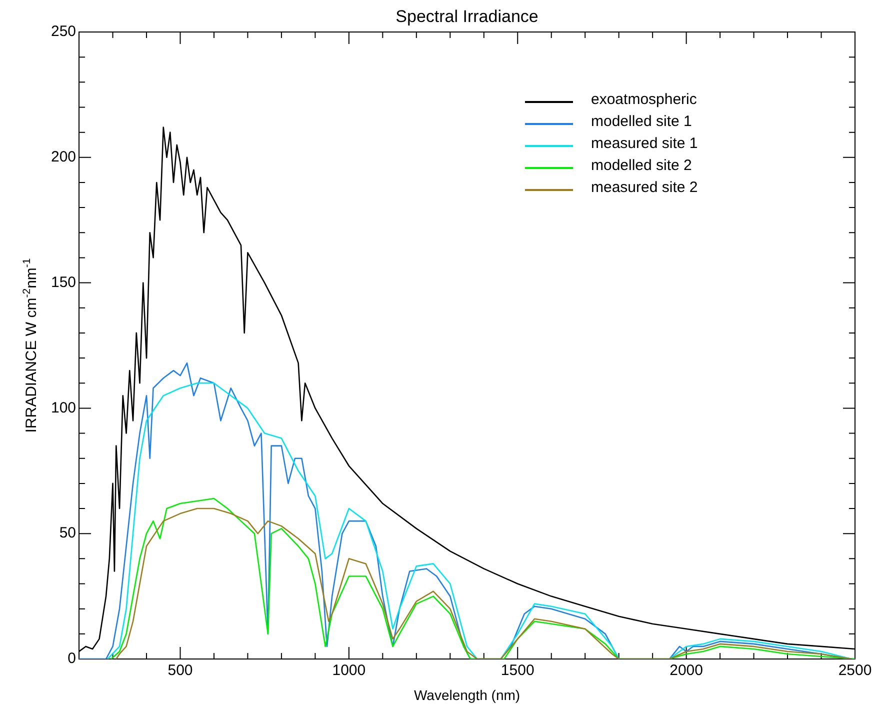 The height and width of the screenshot is (713, 879). What do you see at coordinates (641, 121) in the screenshot?
I see `legend-label: modelled site 1` at bounding box center [641, 121].